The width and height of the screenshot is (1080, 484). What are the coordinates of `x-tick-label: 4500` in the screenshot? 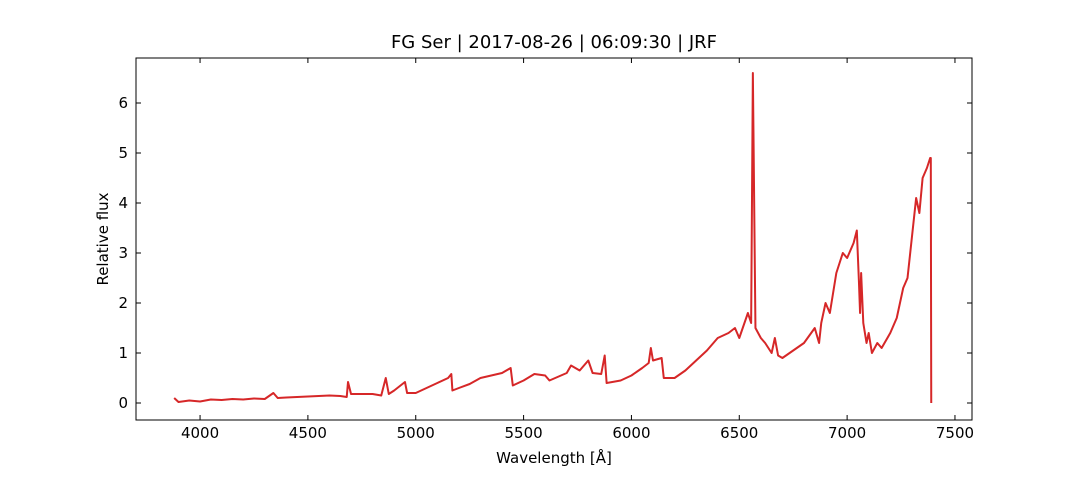 It's located at (308, 433).